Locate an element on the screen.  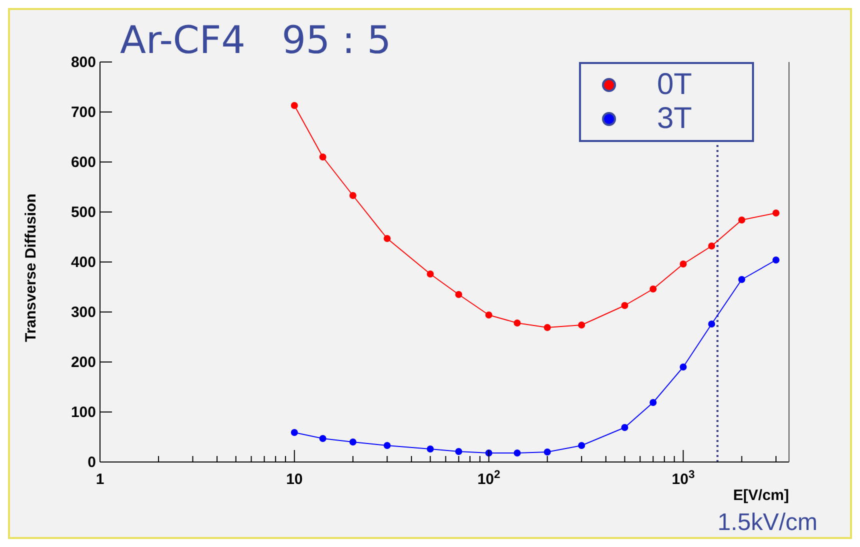
y-axis-title: Transverse Diffusion is located at coordinates (31, 268).